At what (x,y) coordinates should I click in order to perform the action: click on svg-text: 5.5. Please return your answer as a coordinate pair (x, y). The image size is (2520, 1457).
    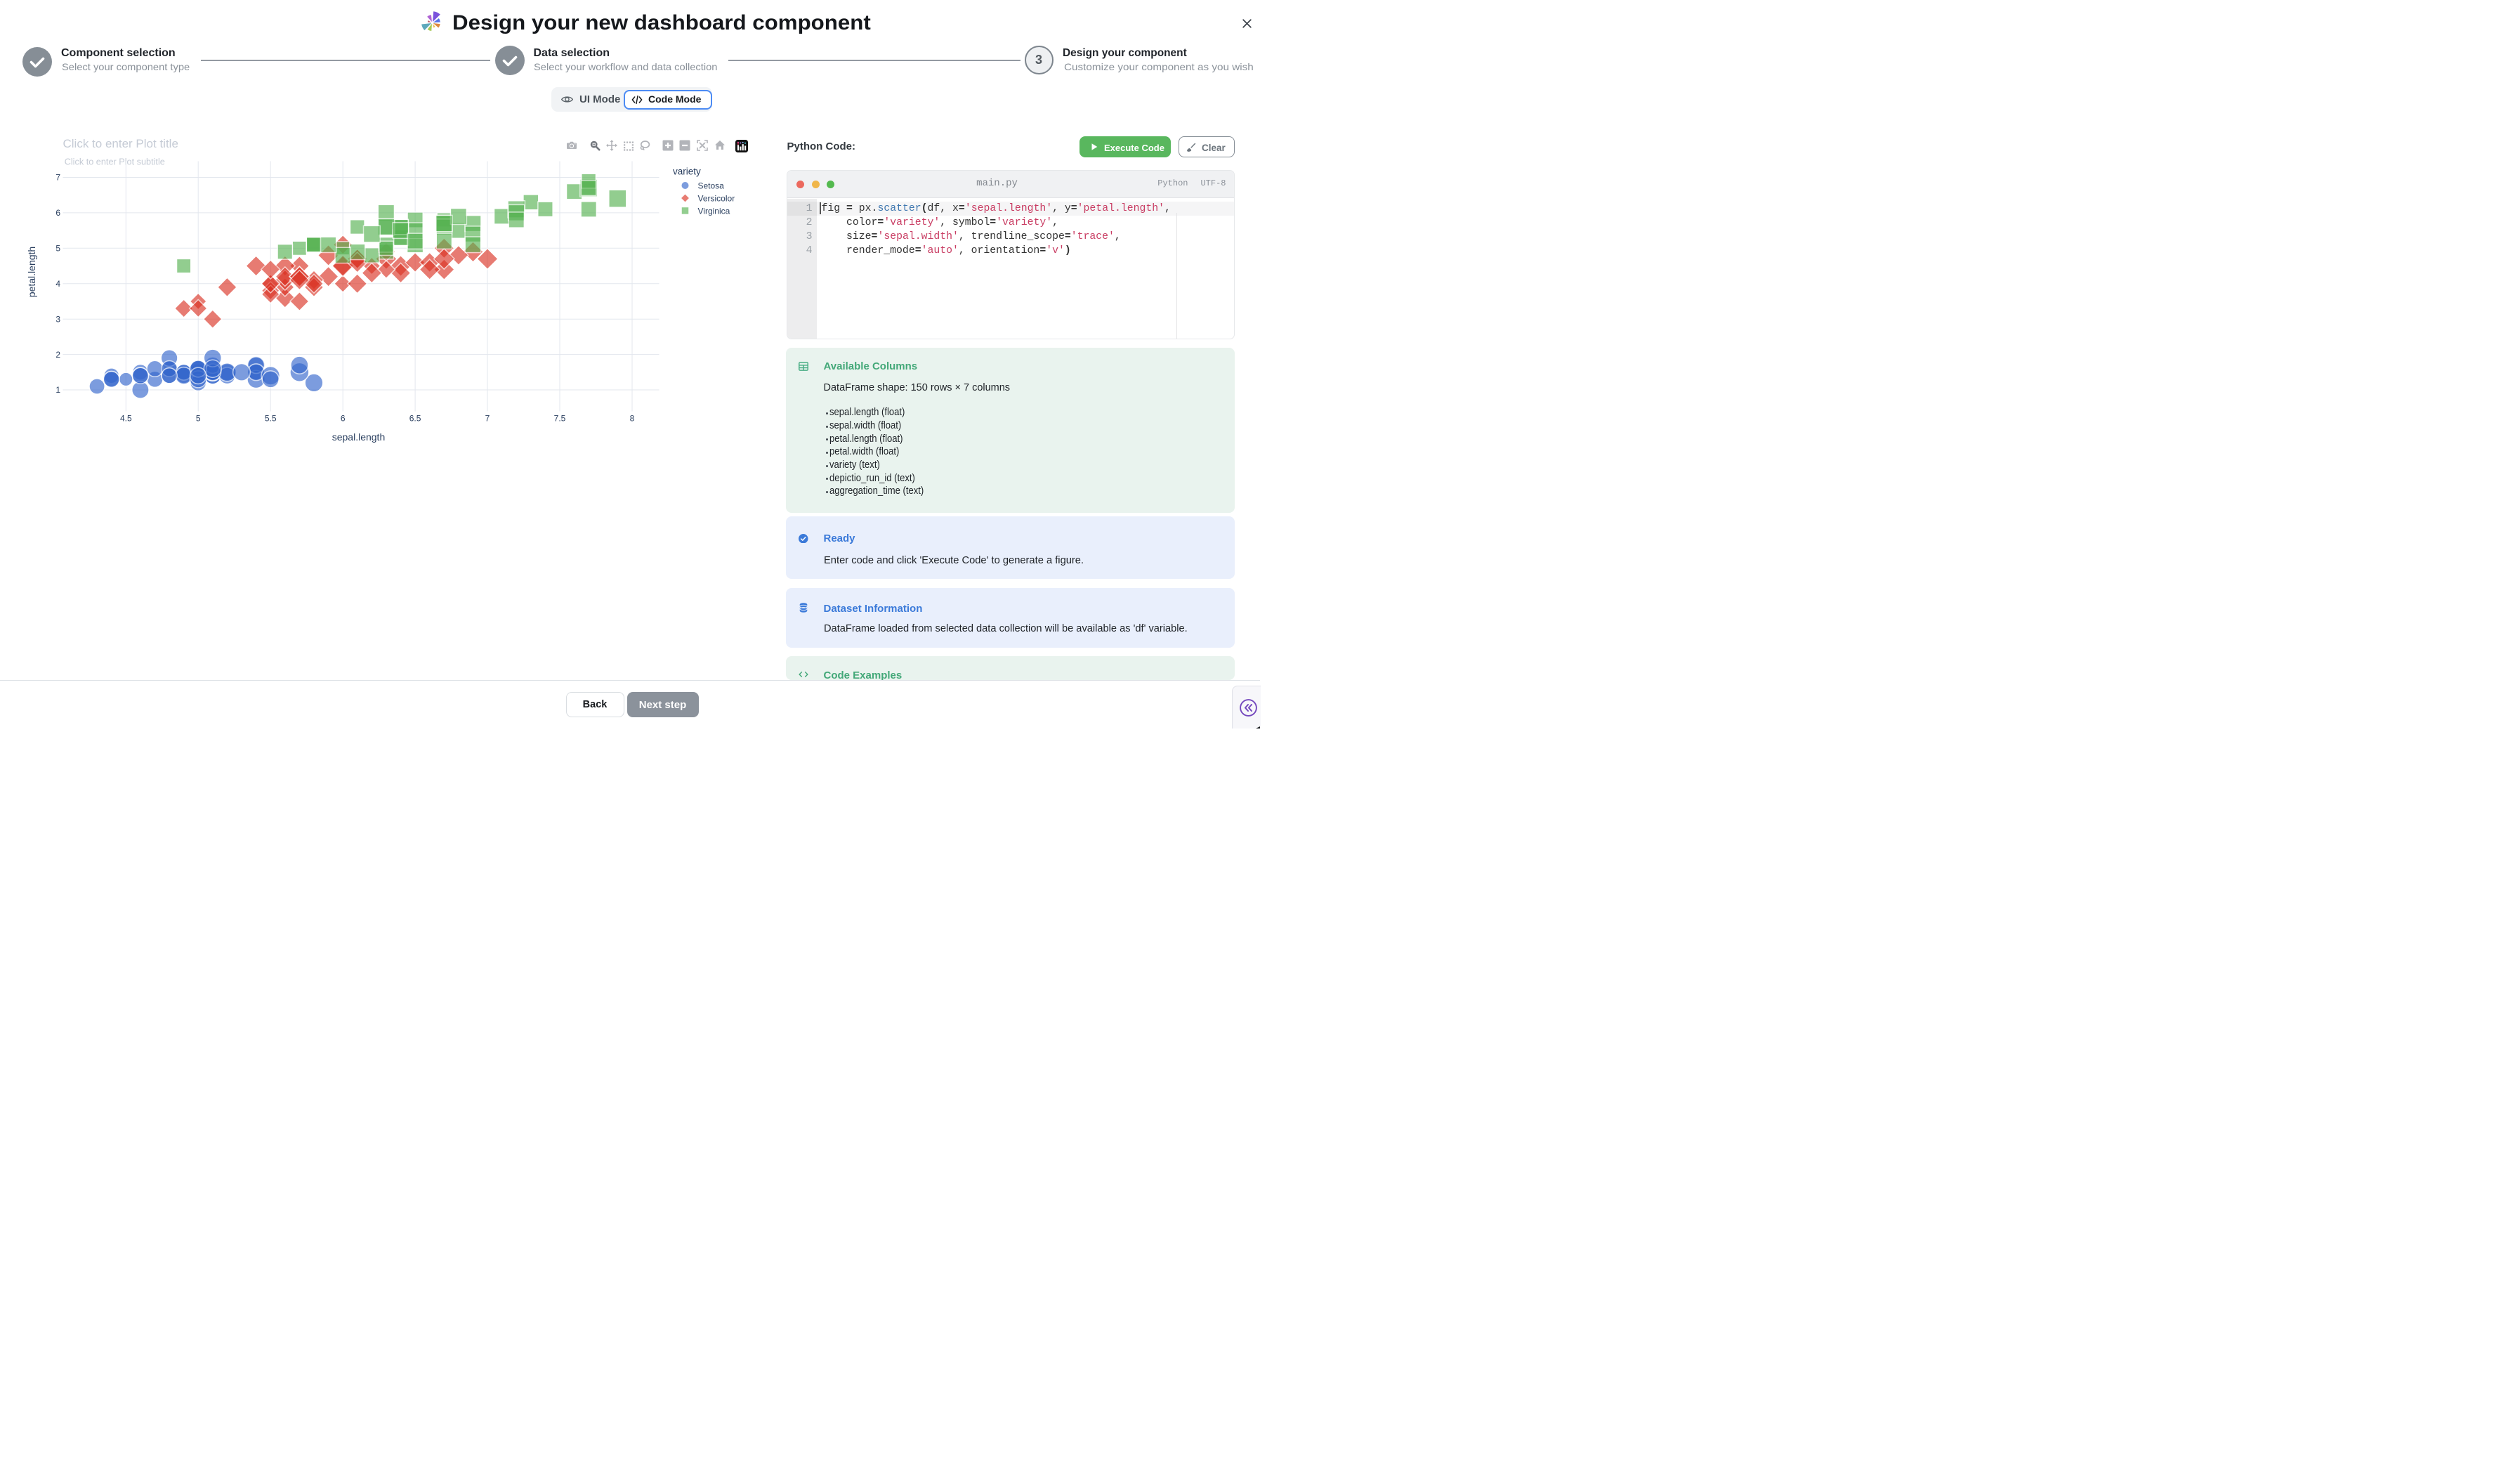
    Looking at the image, I should click on (271, 419).